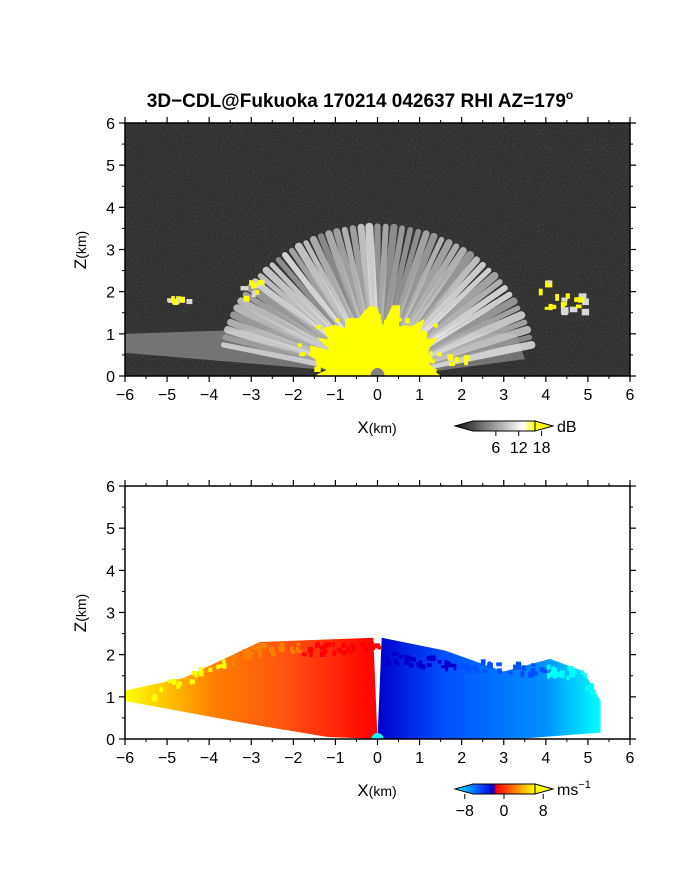 This screenshot has height=880, width=680. I want to click on x-tick-label: 0, so click(377, 395).